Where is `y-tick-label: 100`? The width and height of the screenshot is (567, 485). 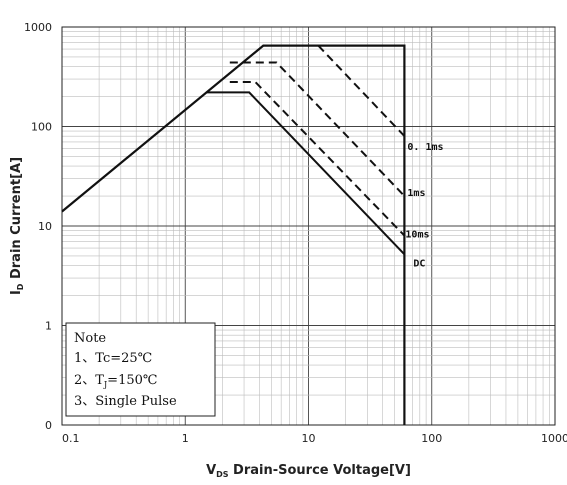 y-tick-label: 100 is located at coordinates (41, 127).